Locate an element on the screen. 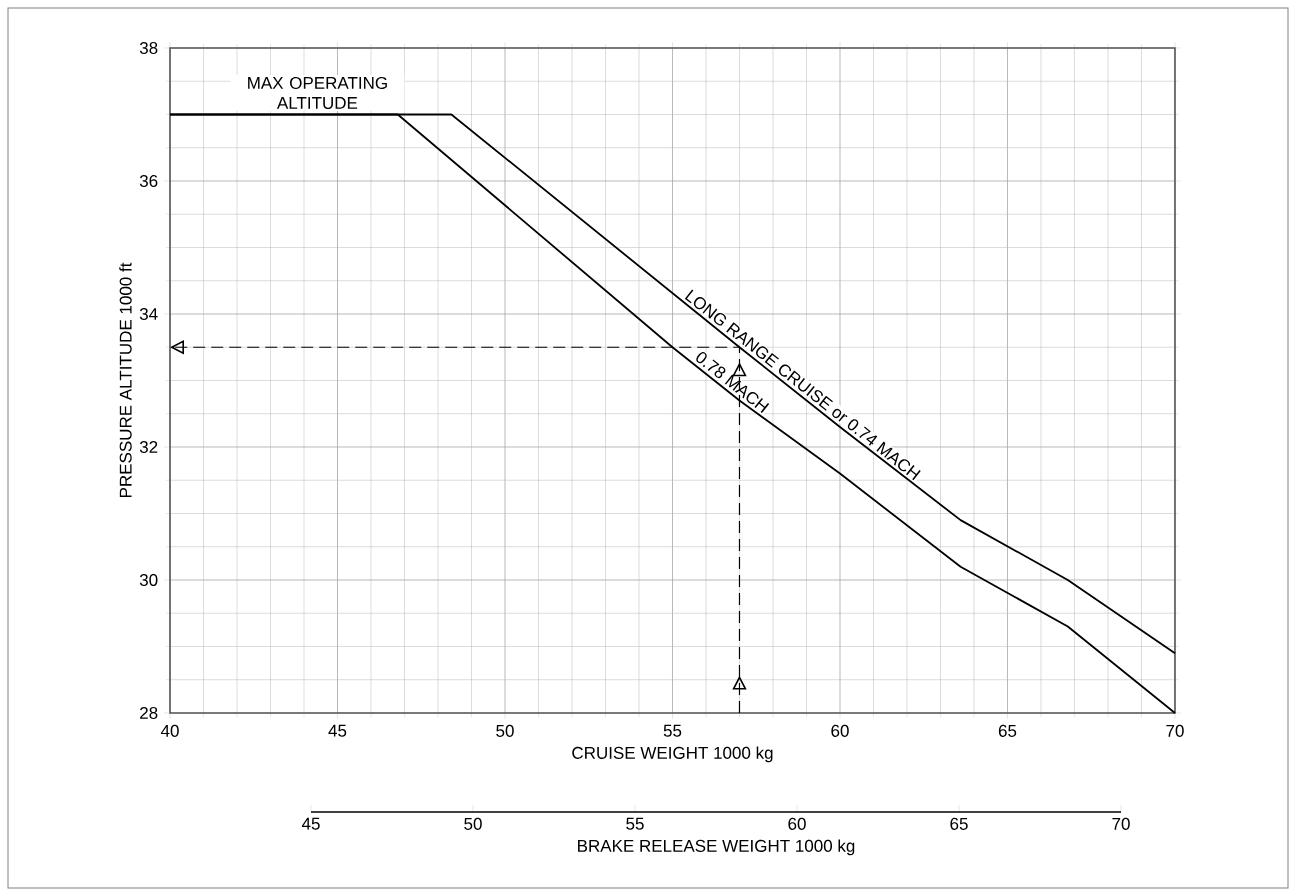  x-tick-label: 40 is located at coordinates (169, 730).